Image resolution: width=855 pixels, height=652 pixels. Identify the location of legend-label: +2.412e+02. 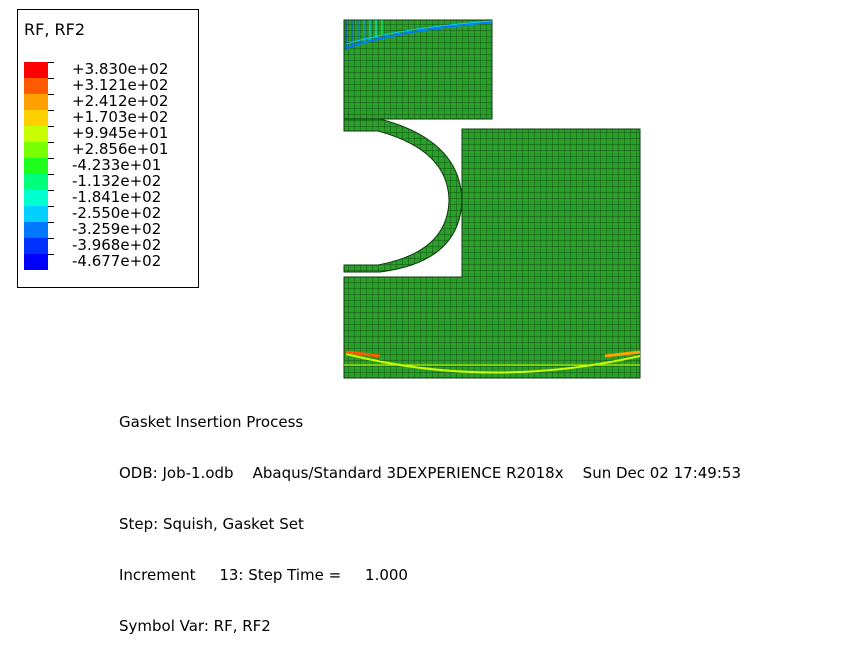
(120, 101).